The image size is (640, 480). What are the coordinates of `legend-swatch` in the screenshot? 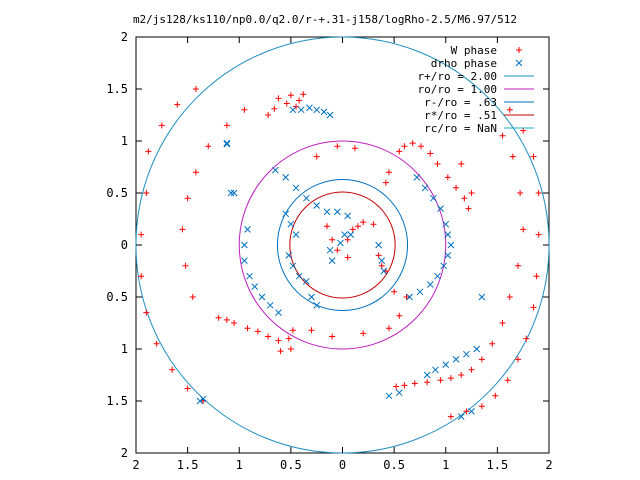 It's located at (519, 63).